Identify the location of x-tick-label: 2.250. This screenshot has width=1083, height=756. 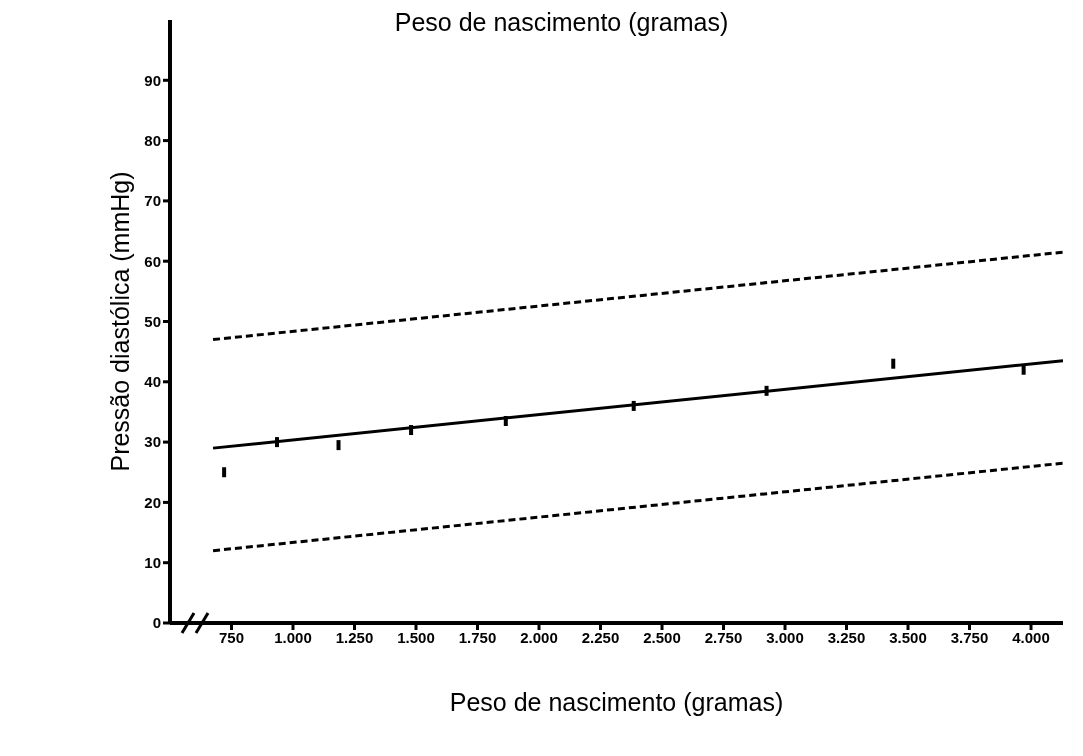
(600, 637).